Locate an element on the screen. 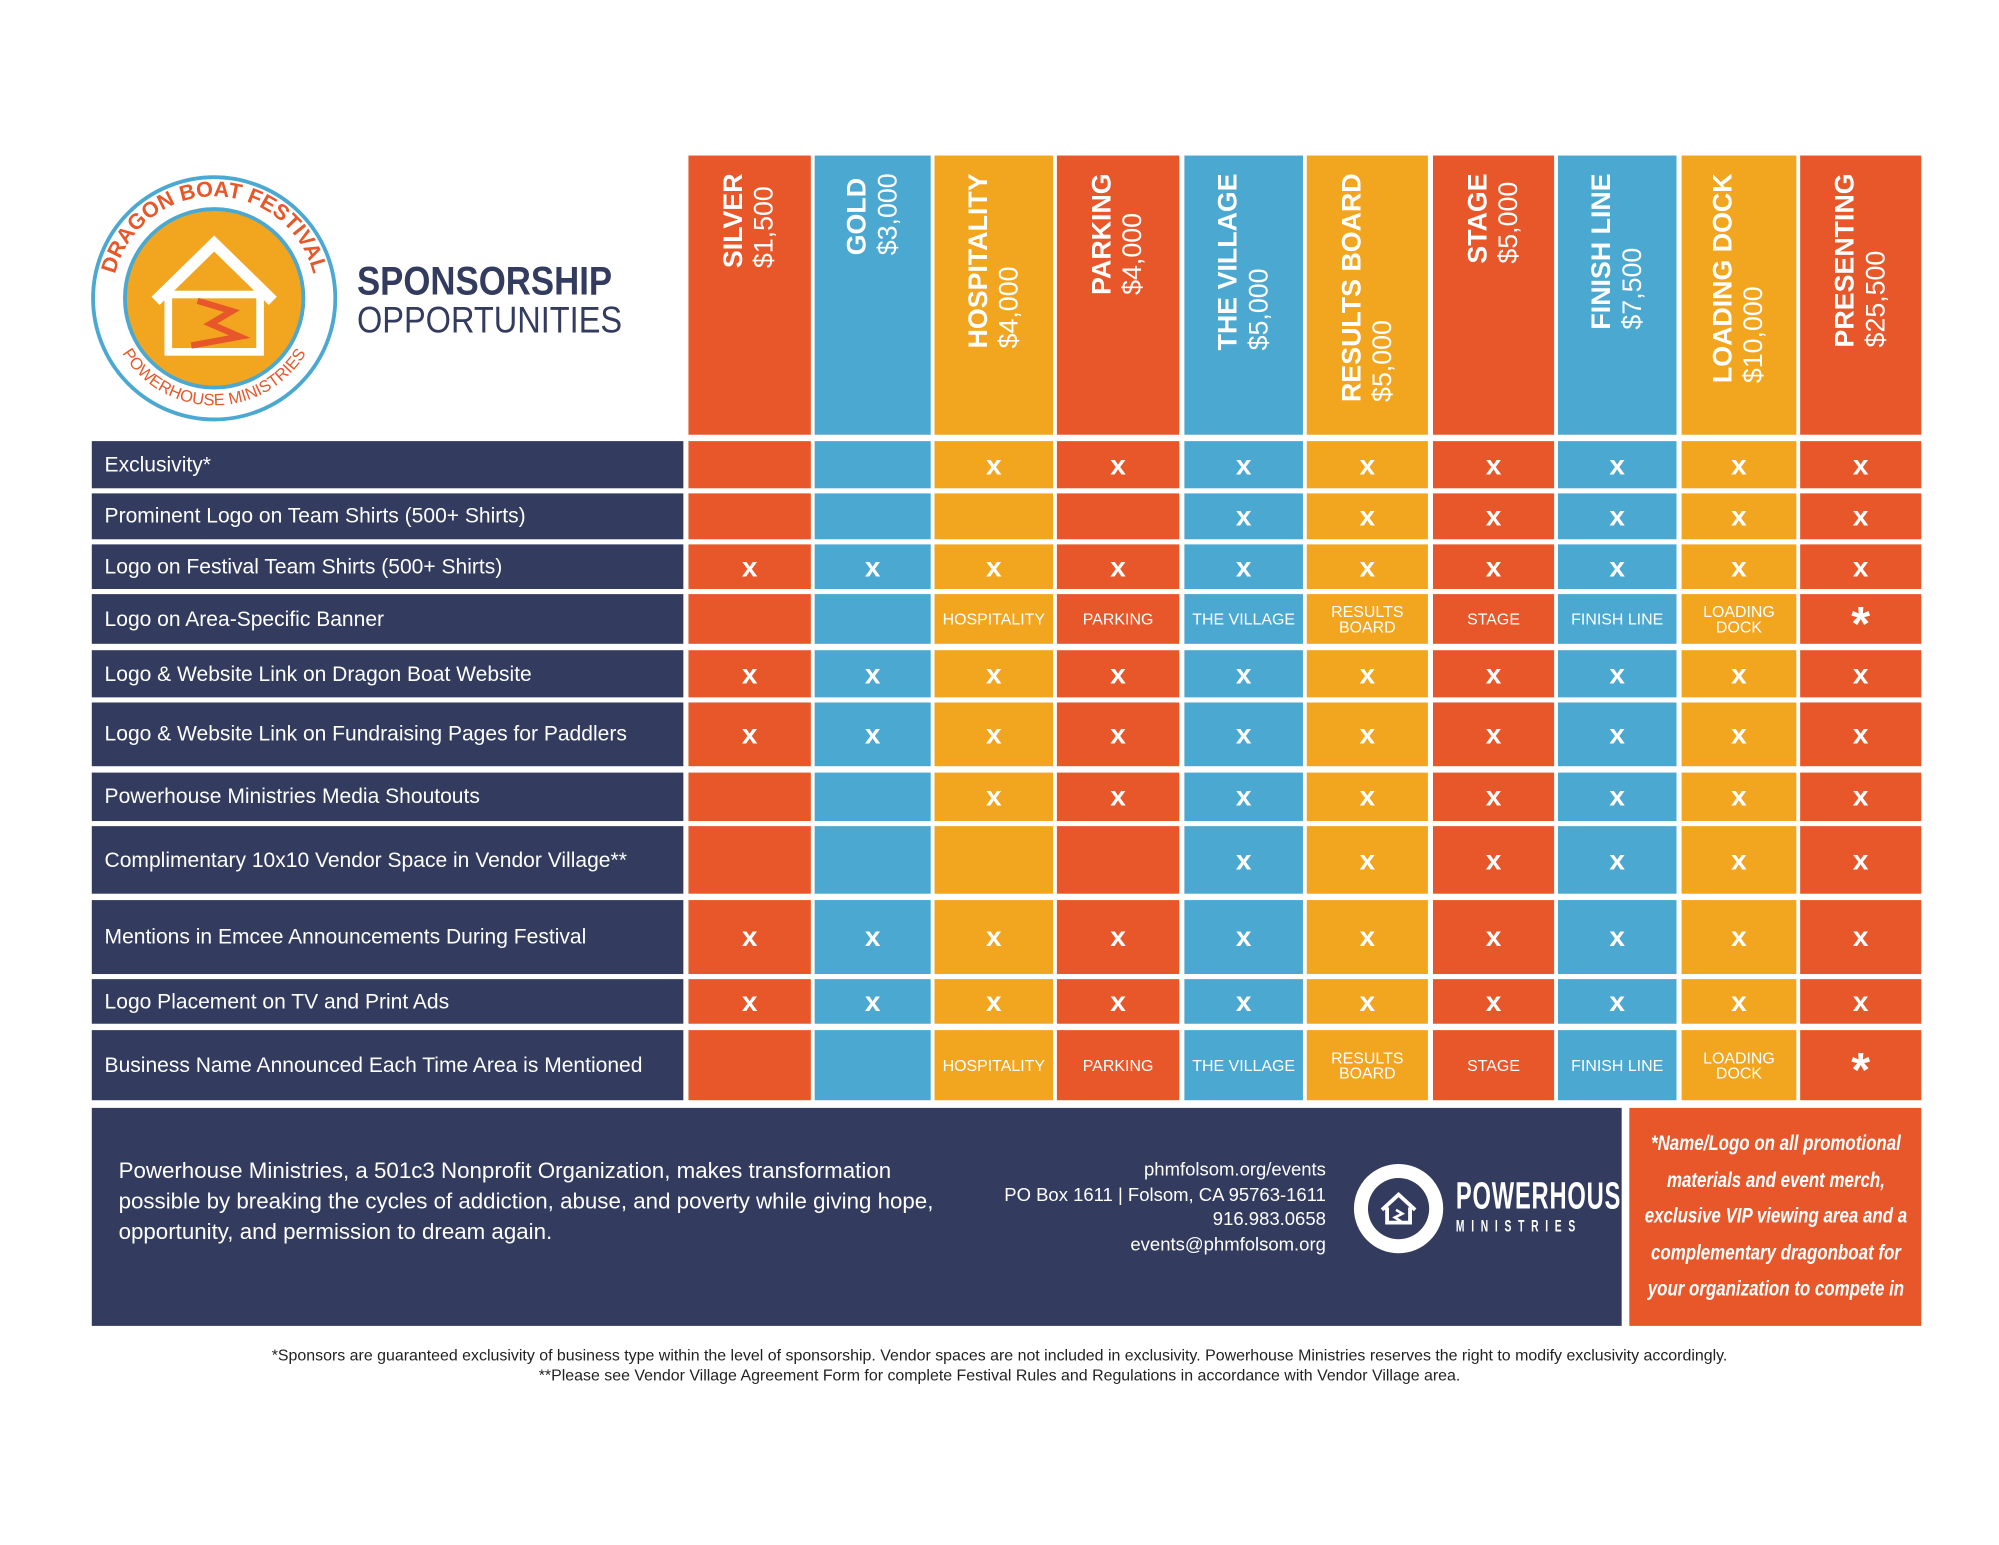 Image resolution: width=1999 pixels, height=1545 pixels. title-line1: SPONSORSHIP is located at coordinates (484, 281).